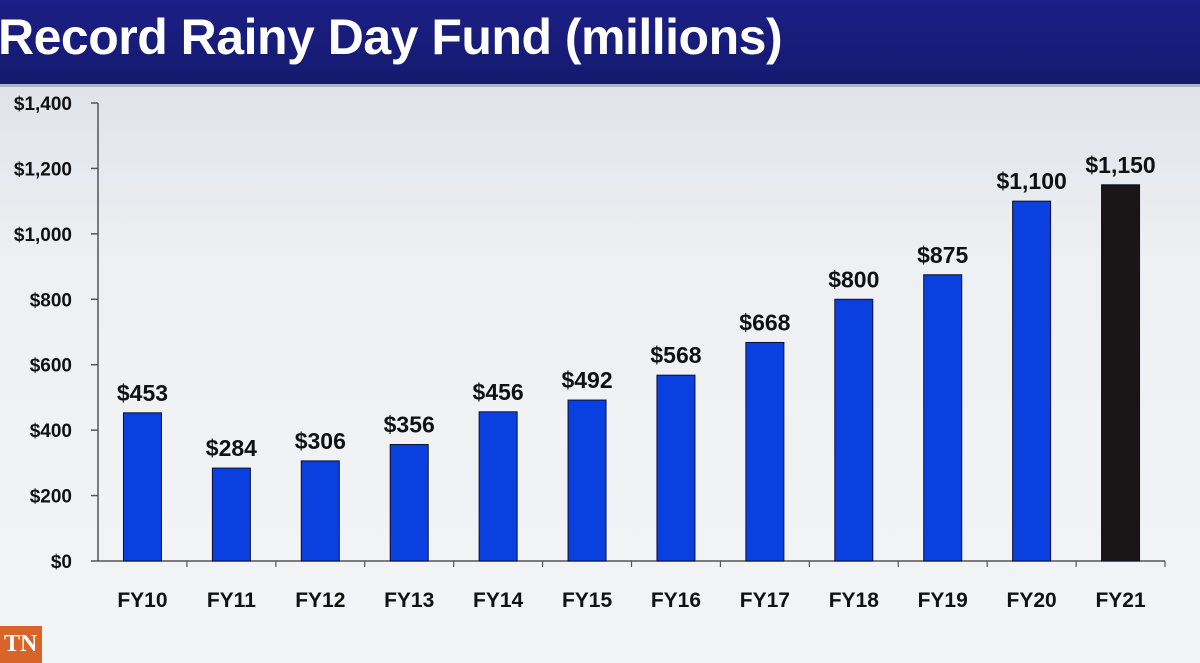 This screenshot has height=663, width=1200. Describe the element at coordinates (498, 392) in the screenshot. I see `data-label: $456` at that location.